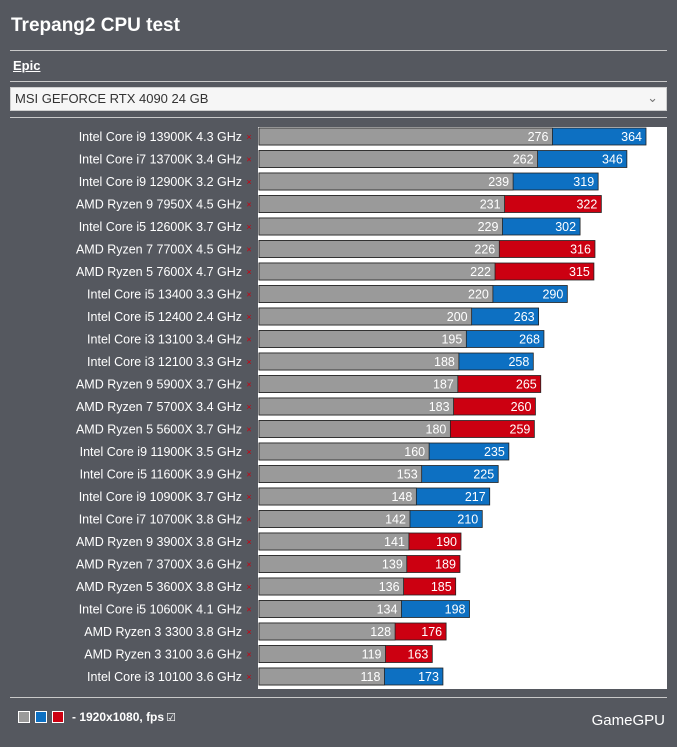 The height and width of the screenshot is (747, 677). I want to click on gpu-select-value: MSI GEFORCE RTX 4090 24 GB, so click(112, 98).